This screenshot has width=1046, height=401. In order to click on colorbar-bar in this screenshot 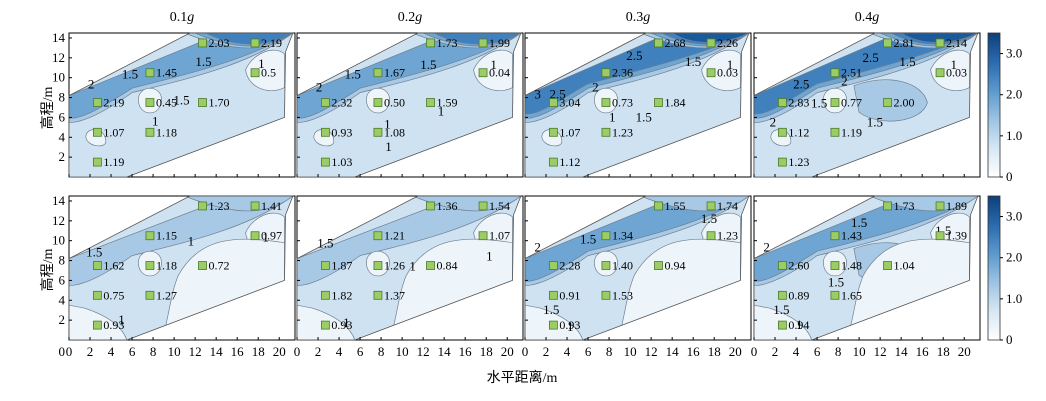, I will do `click(994, 268)`.